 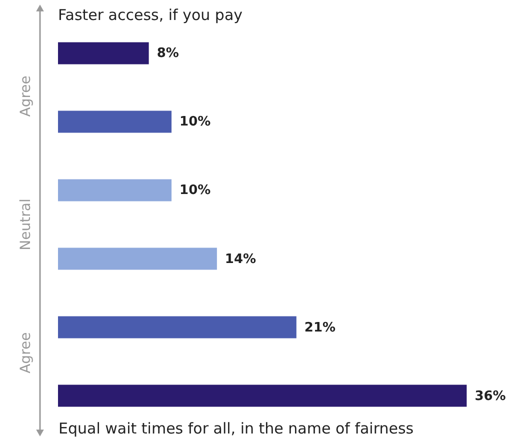 I want to click on data-label: 14%, so click(x=240, y=259).